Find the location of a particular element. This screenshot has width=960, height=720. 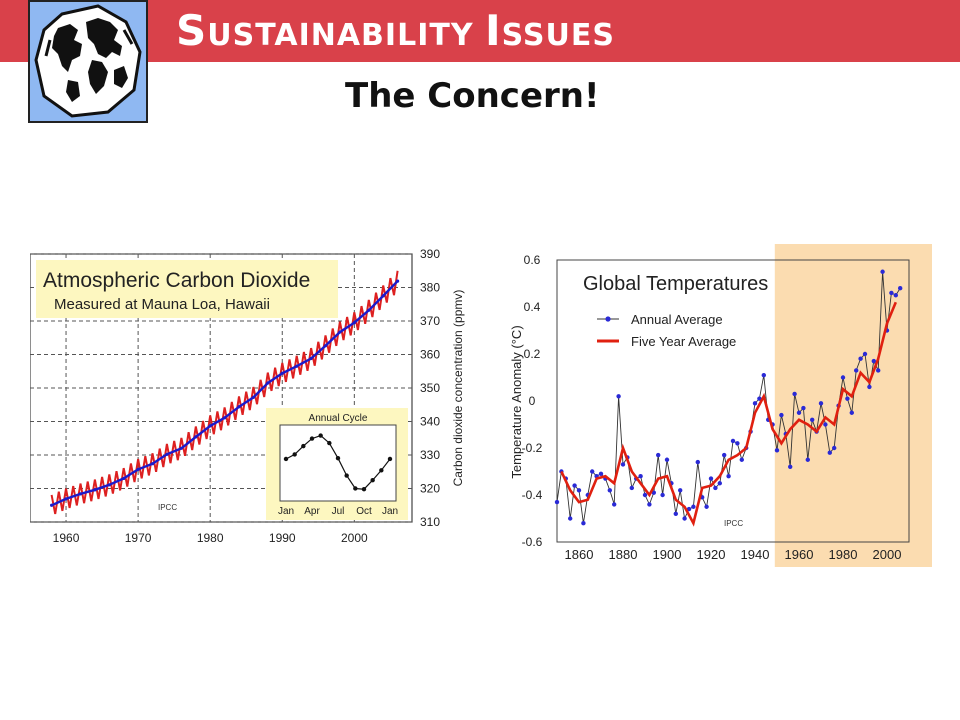

co2-points is located at coordinates (225, 393).